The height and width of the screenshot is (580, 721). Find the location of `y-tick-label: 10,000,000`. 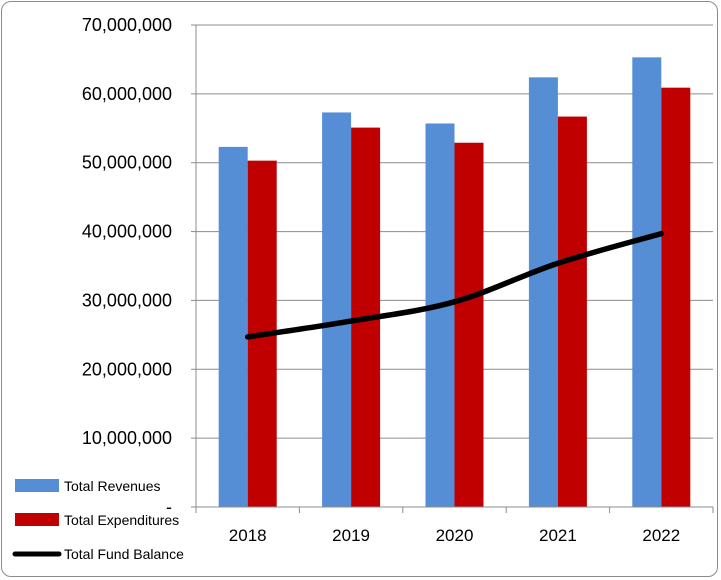

y-tick-label: 10,000,000 is located at coordinates (127, 438).